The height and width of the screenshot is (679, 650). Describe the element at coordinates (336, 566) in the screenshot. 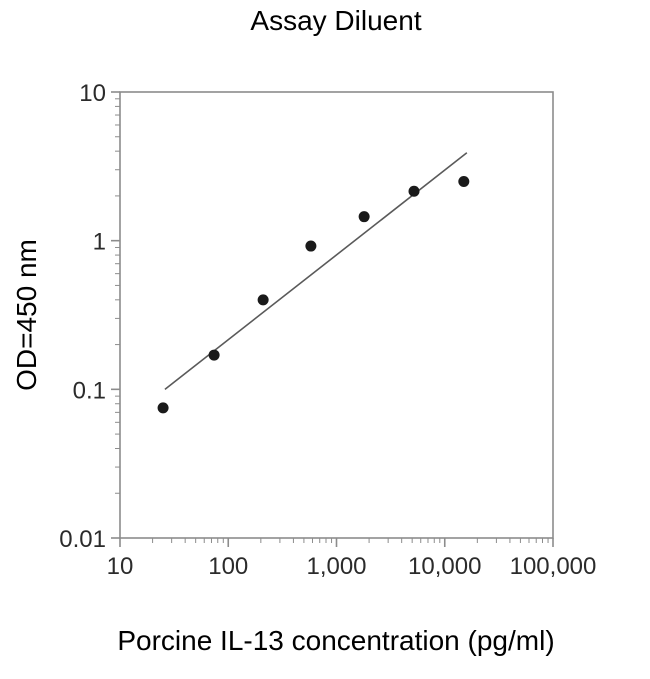

I see `x-tick-label: 1,000` at that location.